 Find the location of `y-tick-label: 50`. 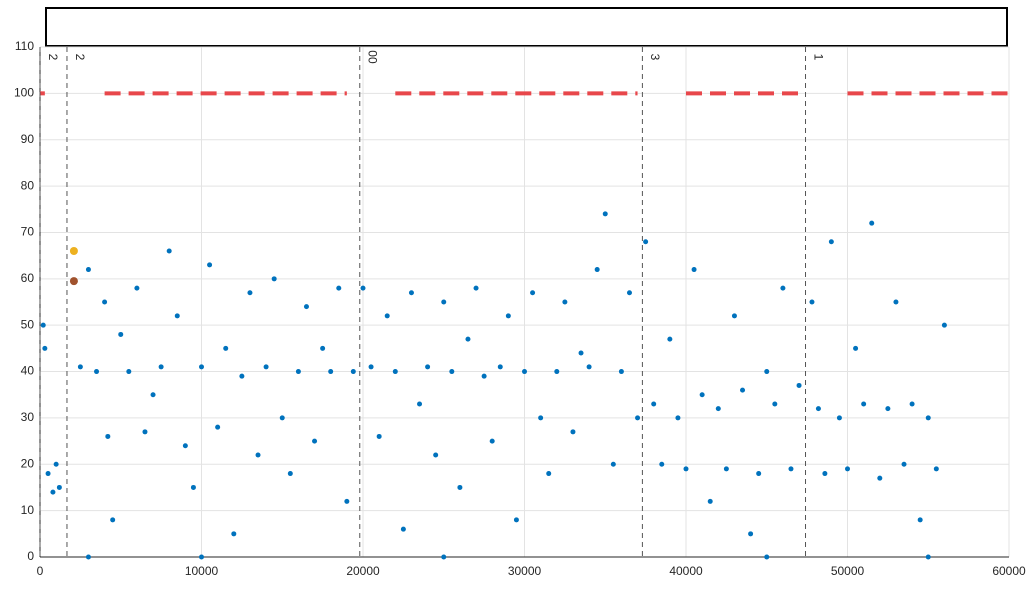

y-tick-label: 50 is located at coordinates (28, 324).